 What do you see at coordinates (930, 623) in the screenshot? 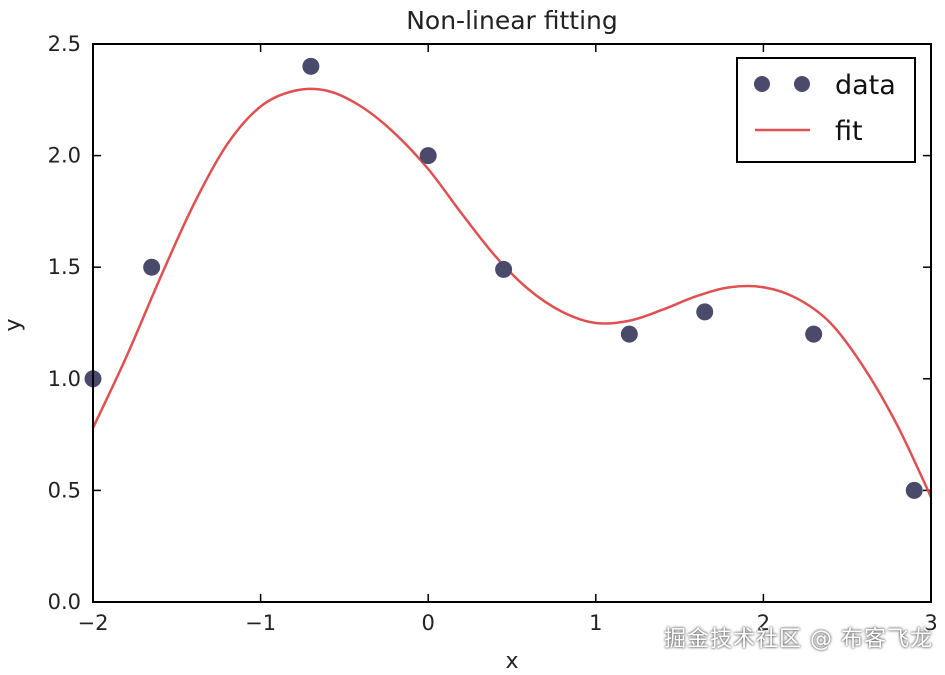
I see `x-tick-label: 3` at bounding box center [930, 623].